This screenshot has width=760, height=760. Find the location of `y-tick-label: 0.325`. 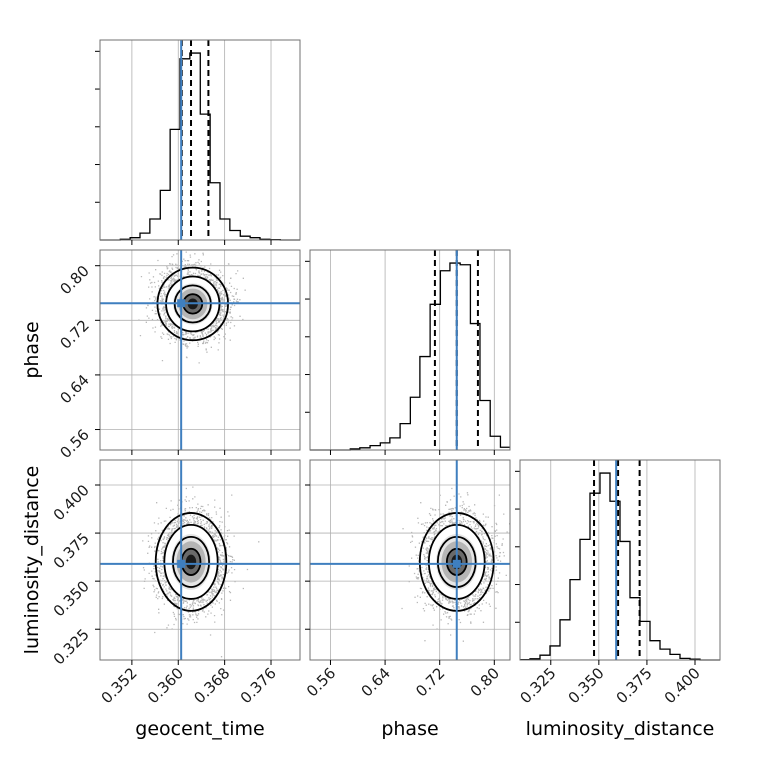

y-tick-label: 0.325 is located at coordinates (71, 646).